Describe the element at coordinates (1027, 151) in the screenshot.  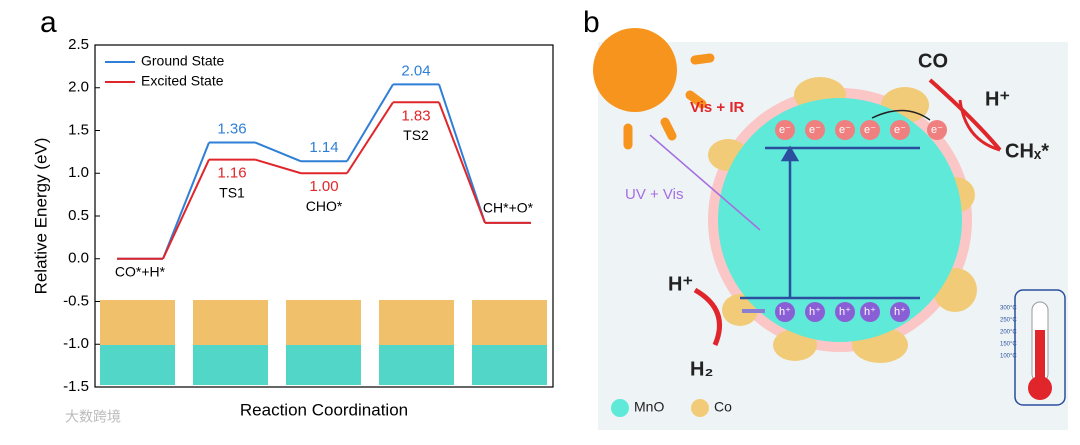
I see `schematic-label: CHₓ*` at that location.